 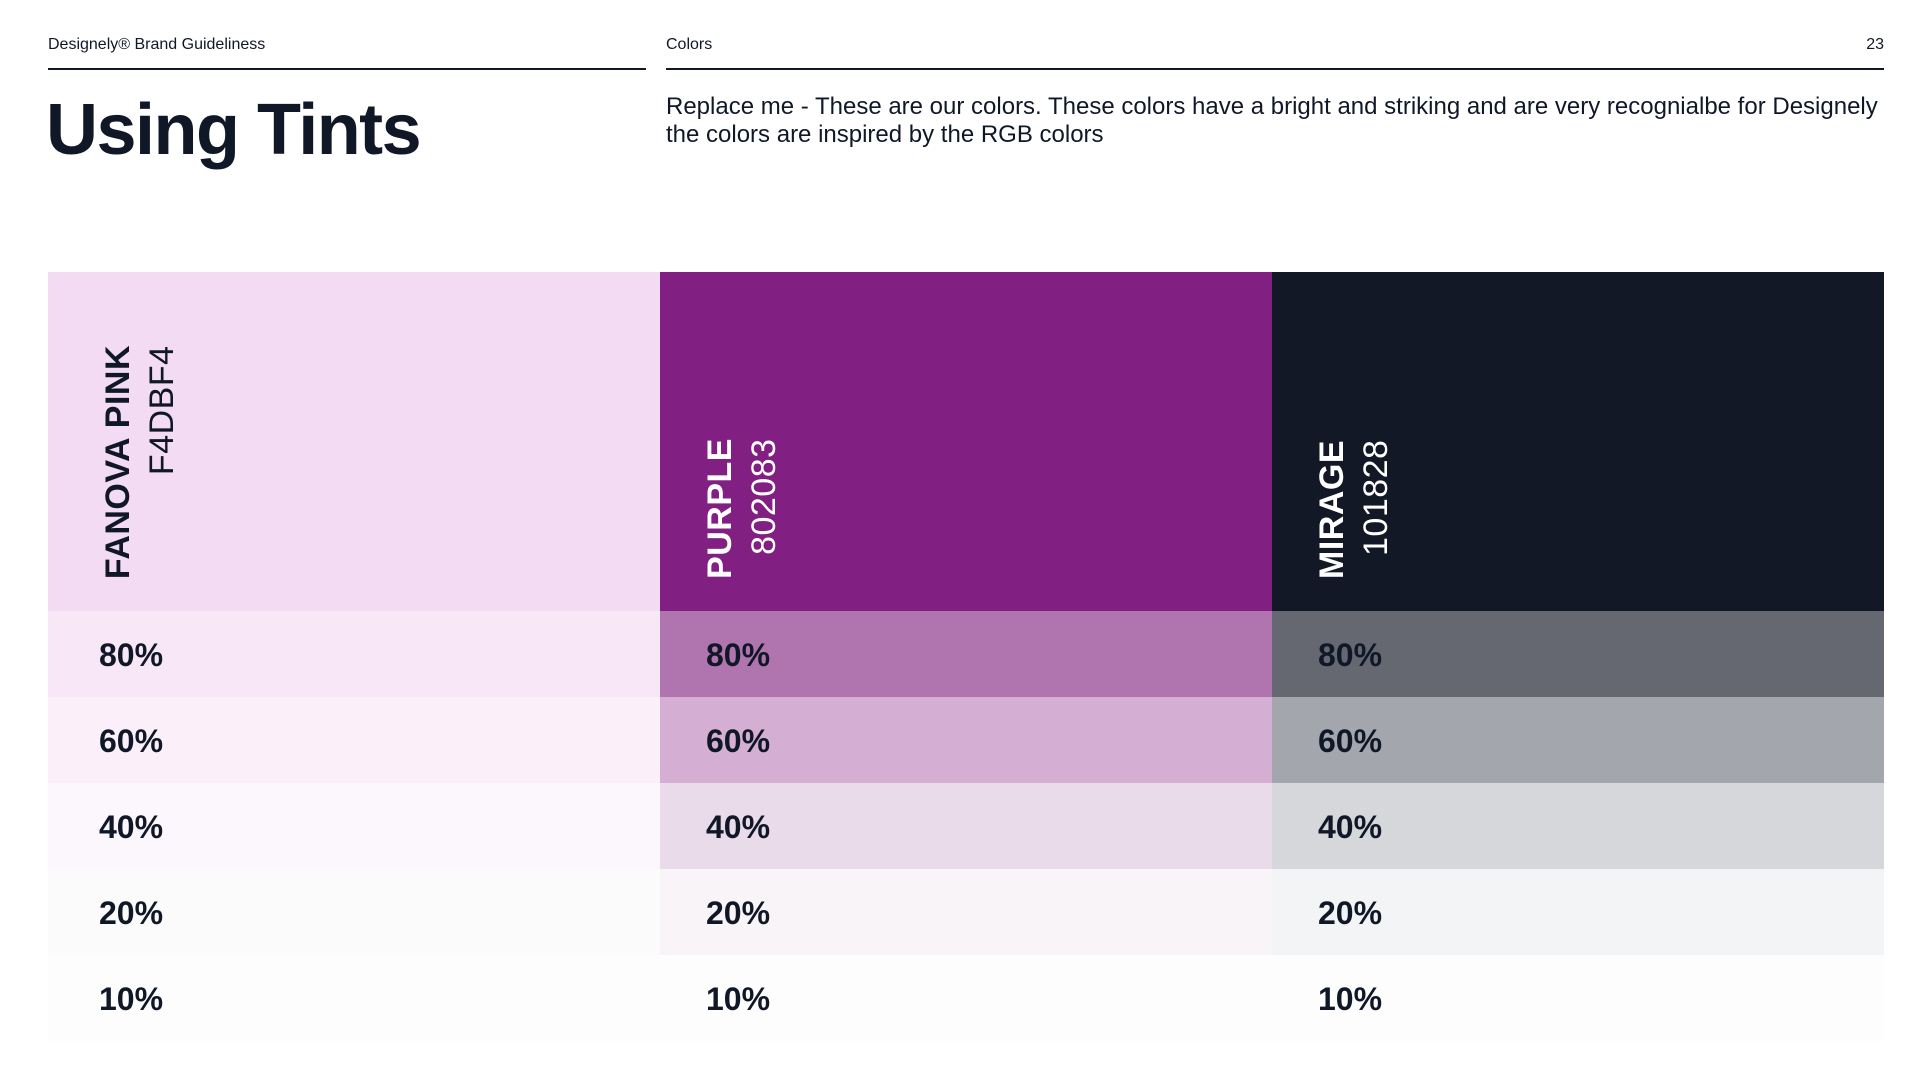 I want to click on header-left: Designely® Brand Guideliness, so click(x=347, y=50).